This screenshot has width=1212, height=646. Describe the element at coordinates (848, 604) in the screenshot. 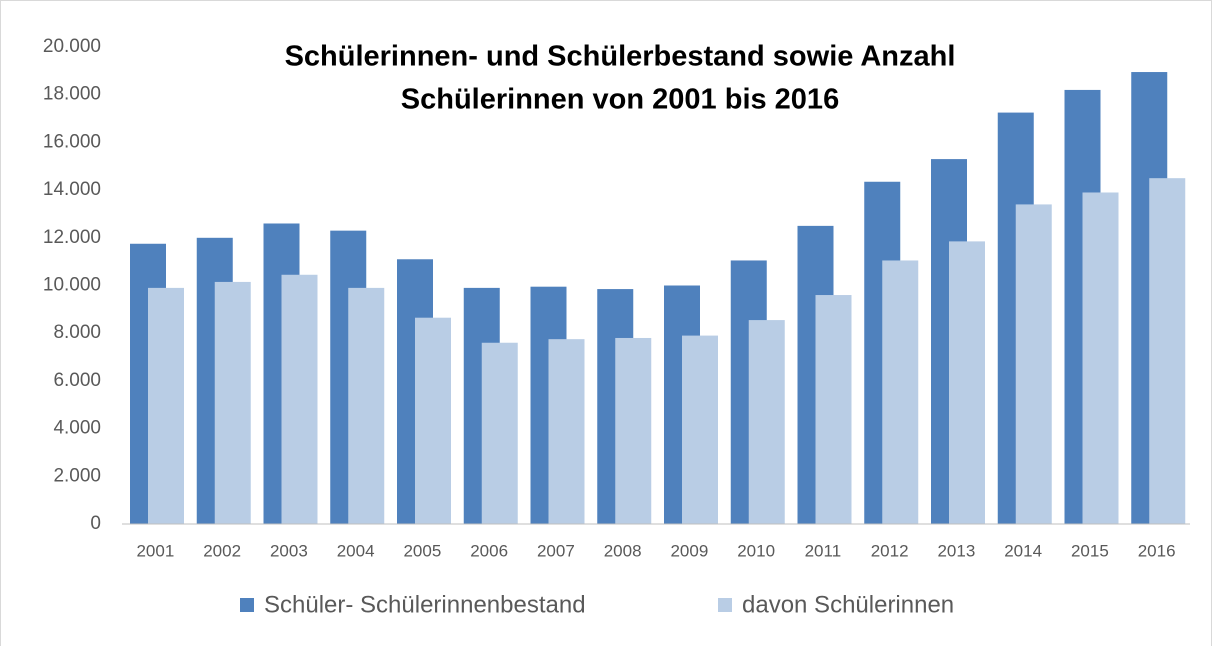

I see `legend-label: davon Schülerinnen` at that location.